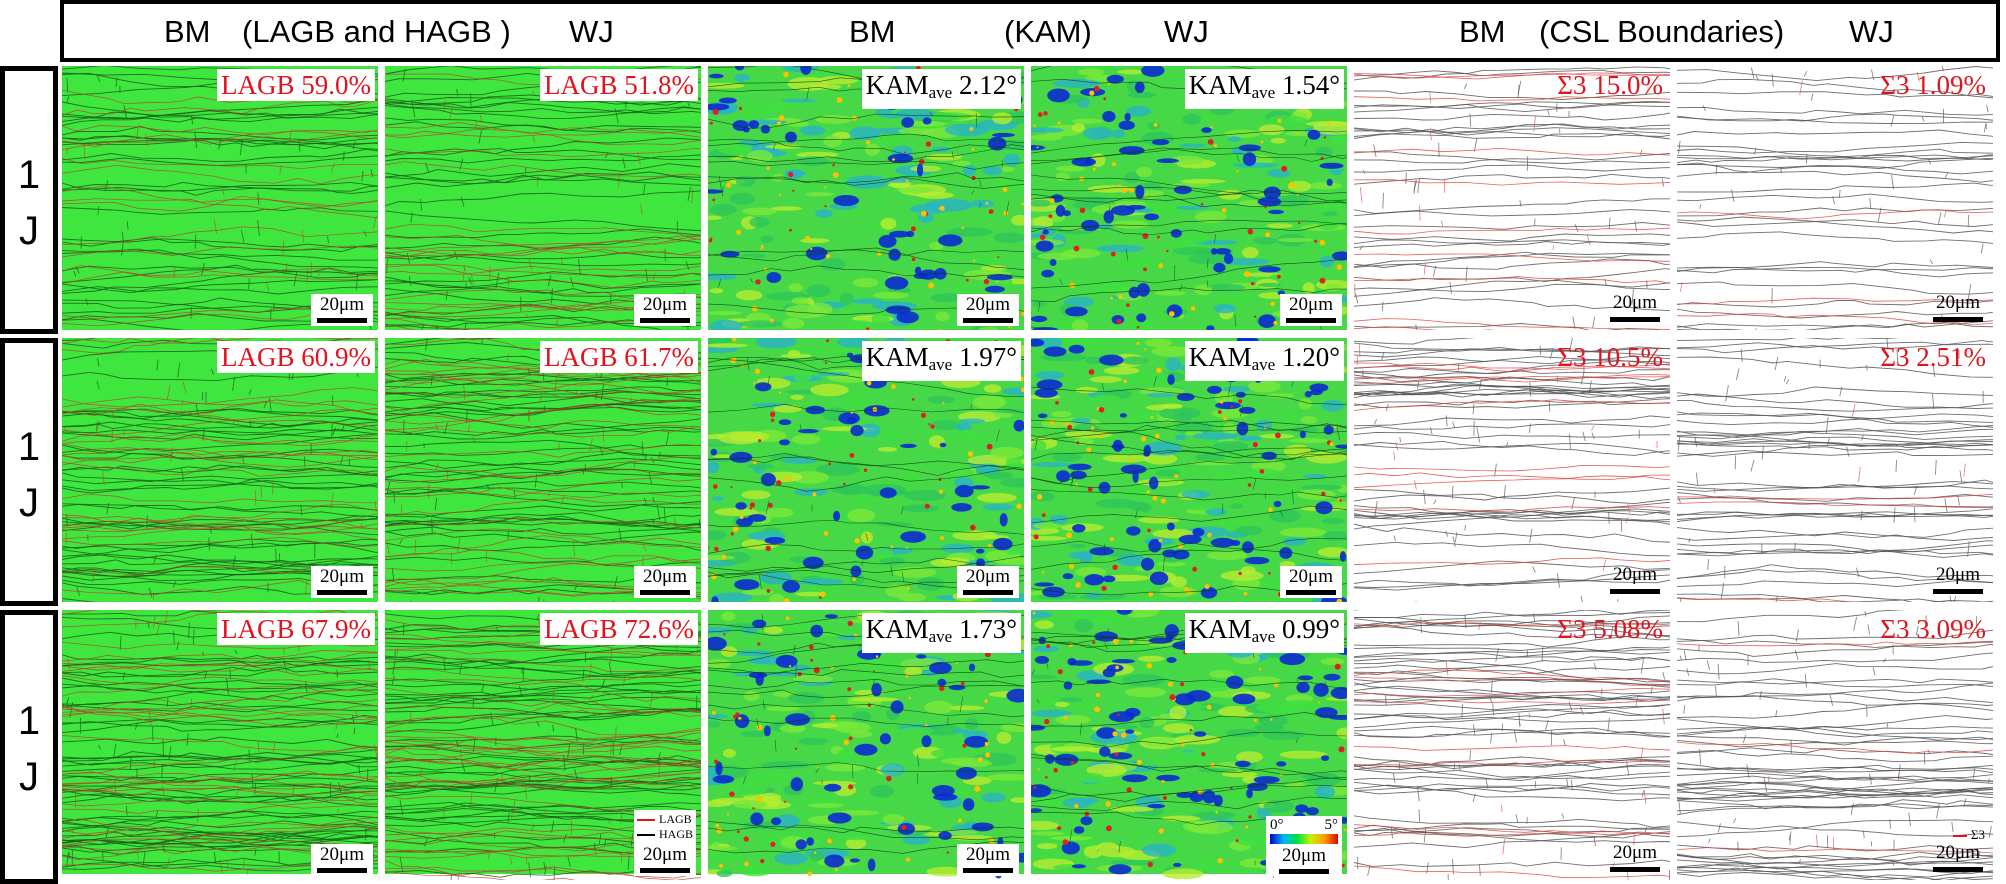 The width and height of the screenshot is (2006, 884). I want to click on kam-average-label: KAMave 0.99°, so click(1264, 633).